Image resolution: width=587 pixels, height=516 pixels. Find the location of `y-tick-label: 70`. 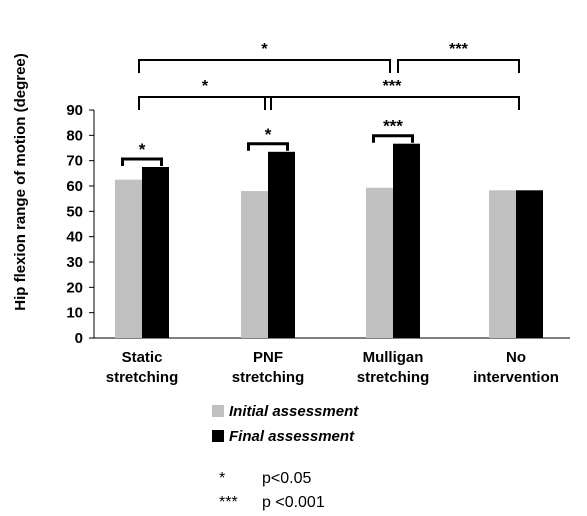

y-tick-label: 70 is located at coordinates (74, 161).